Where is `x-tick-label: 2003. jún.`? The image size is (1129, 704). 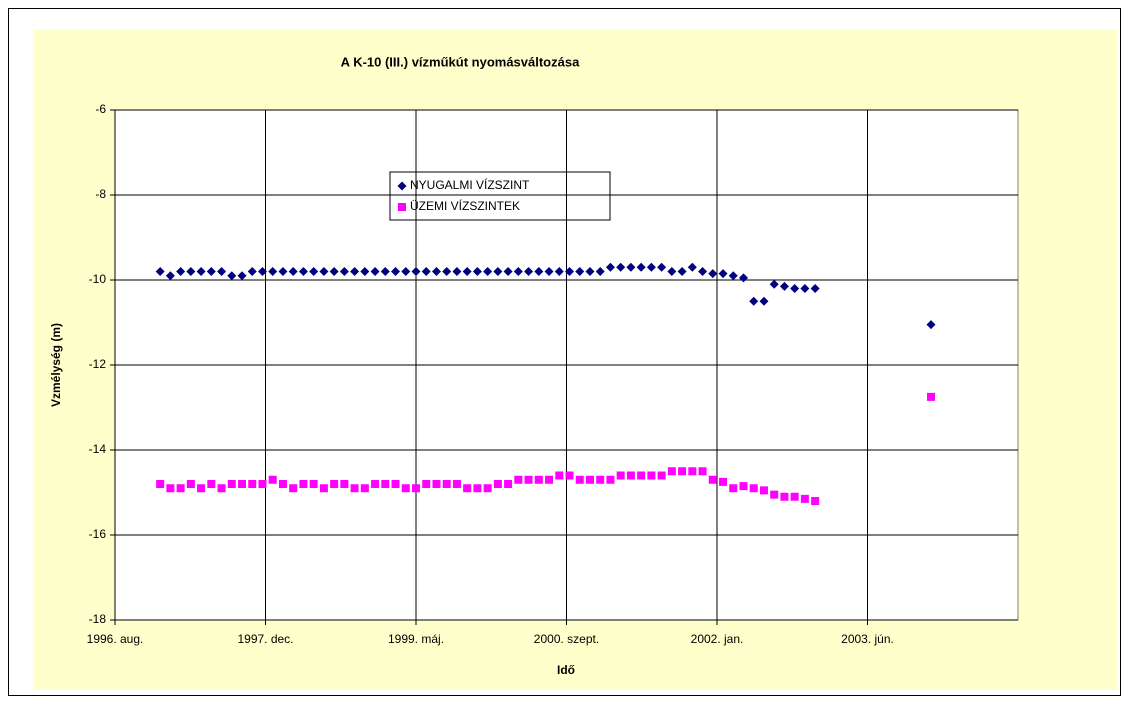 x-tick-label: 2003. jún. is located at coordinates (867, 639).